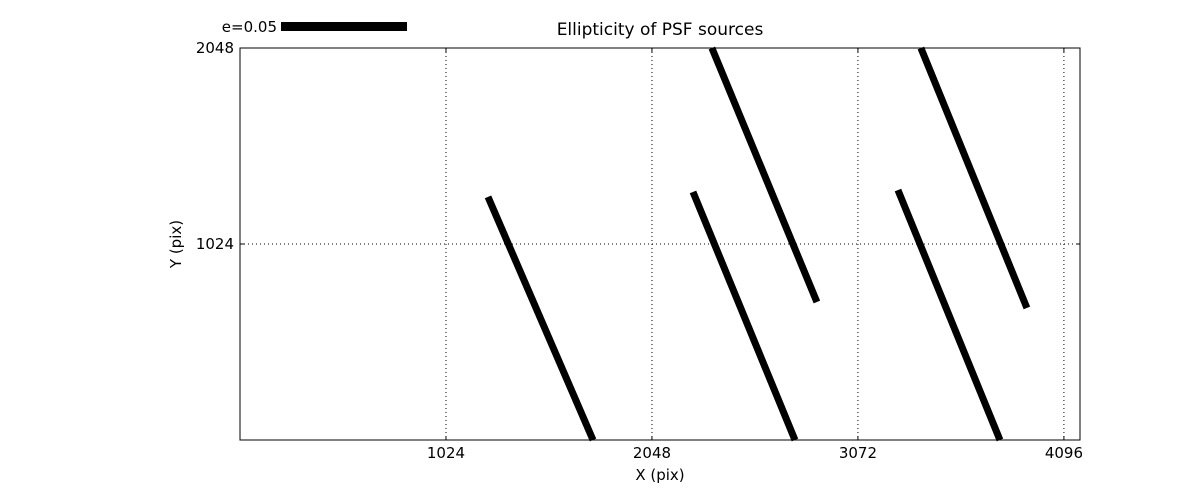  What do you see at coordinates (1063, 453) in the screenshot?
I see `x-tick-label: 4096` at bounding box center [1063, 453].